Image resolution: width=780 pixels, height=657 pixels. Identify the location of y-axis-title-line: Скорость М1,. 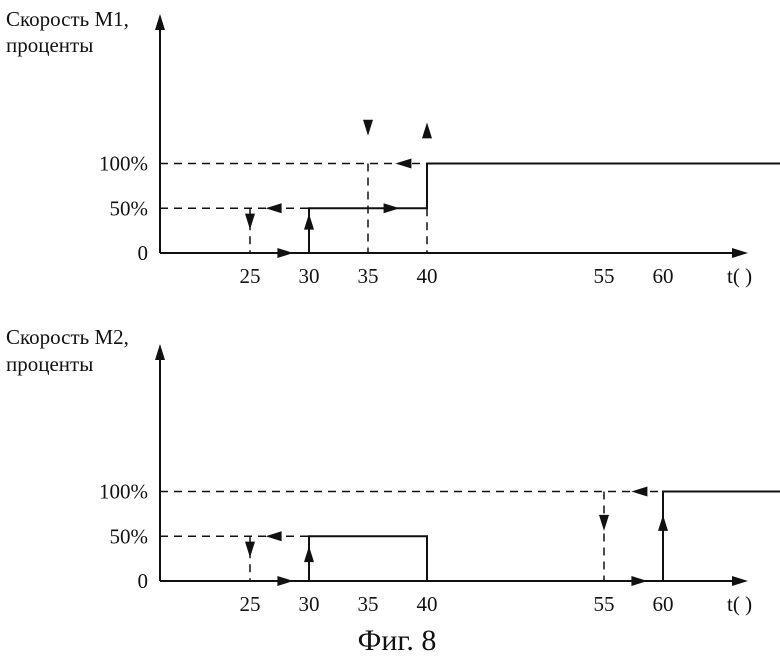
(67, 19).